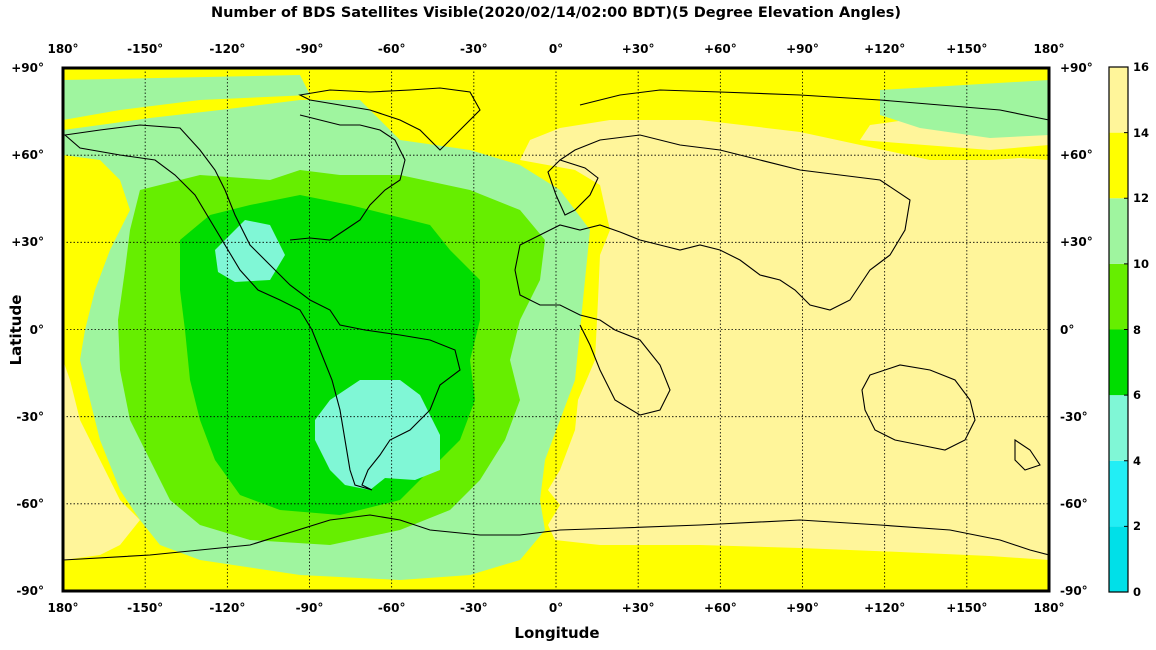 Image resolution: width=1156 pixels, height=650 pixels. I want to click on colorbar-tick-label: 0, so click(1137, 592).